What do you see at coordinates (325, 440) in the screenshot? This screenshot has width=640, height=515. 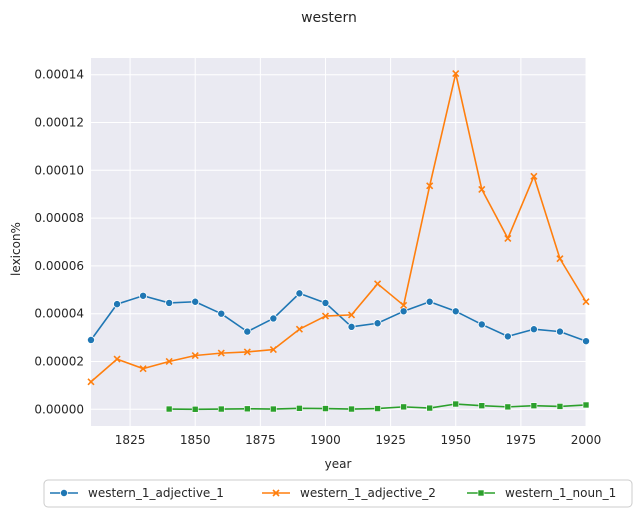 I see `x-tick-label: 1900` at bounding box center [325, 440].